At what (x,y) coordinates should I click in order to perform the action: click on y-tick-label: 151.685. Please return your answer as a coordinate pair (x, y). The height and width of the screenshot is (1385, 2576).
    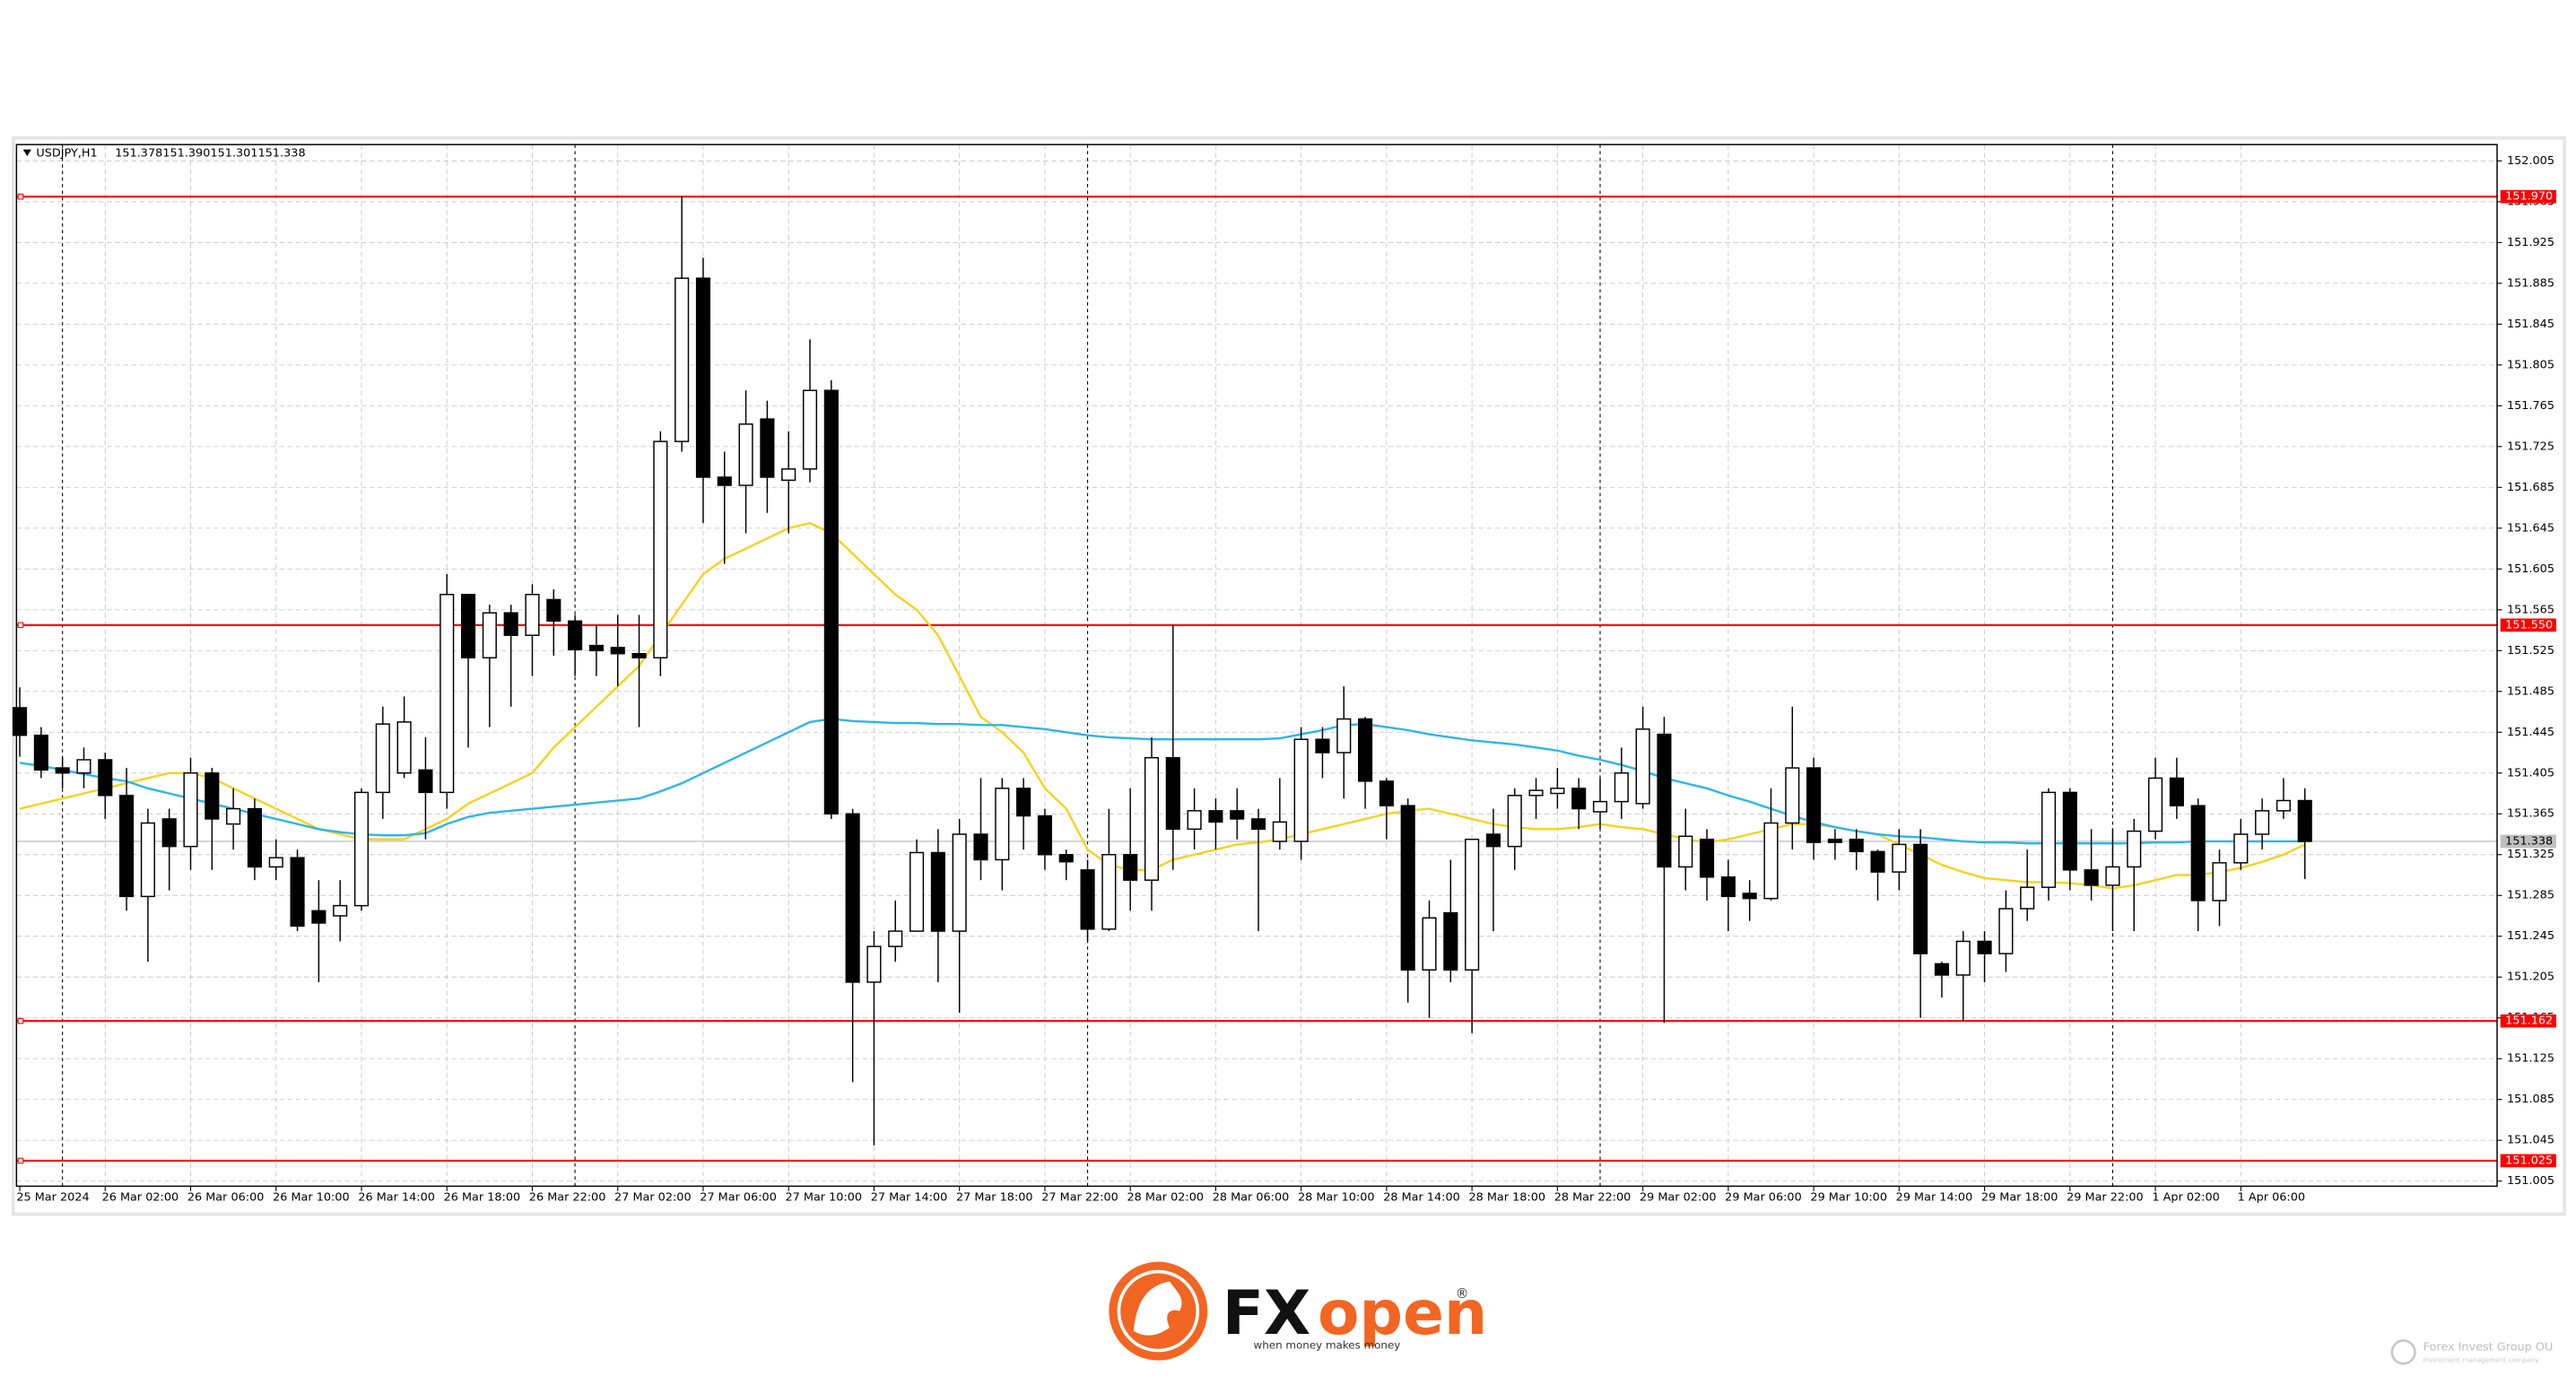
    Looking at the image, I should click on (2530, 487).